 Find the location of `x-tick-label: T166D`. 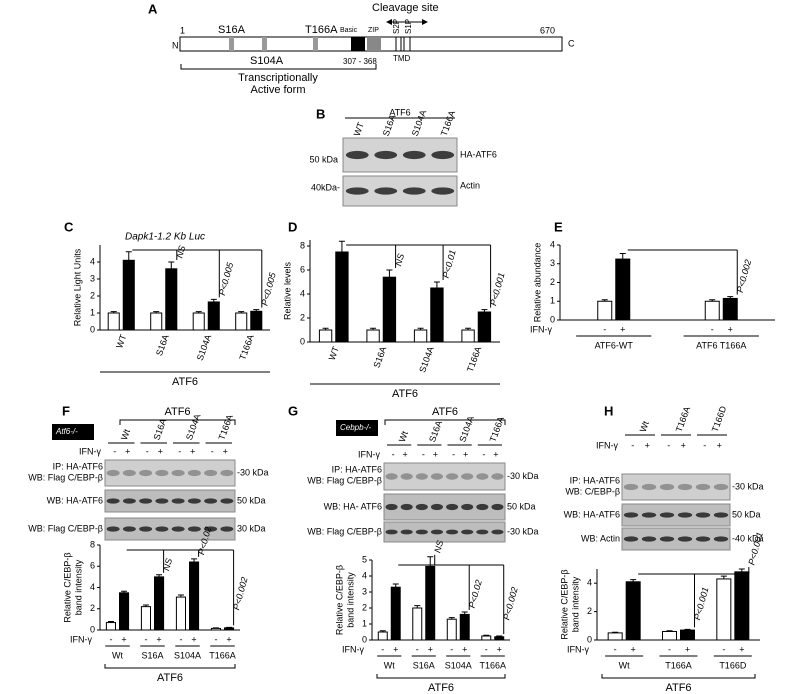

x-tick-label: T166D is located at coordinates (733, 665).